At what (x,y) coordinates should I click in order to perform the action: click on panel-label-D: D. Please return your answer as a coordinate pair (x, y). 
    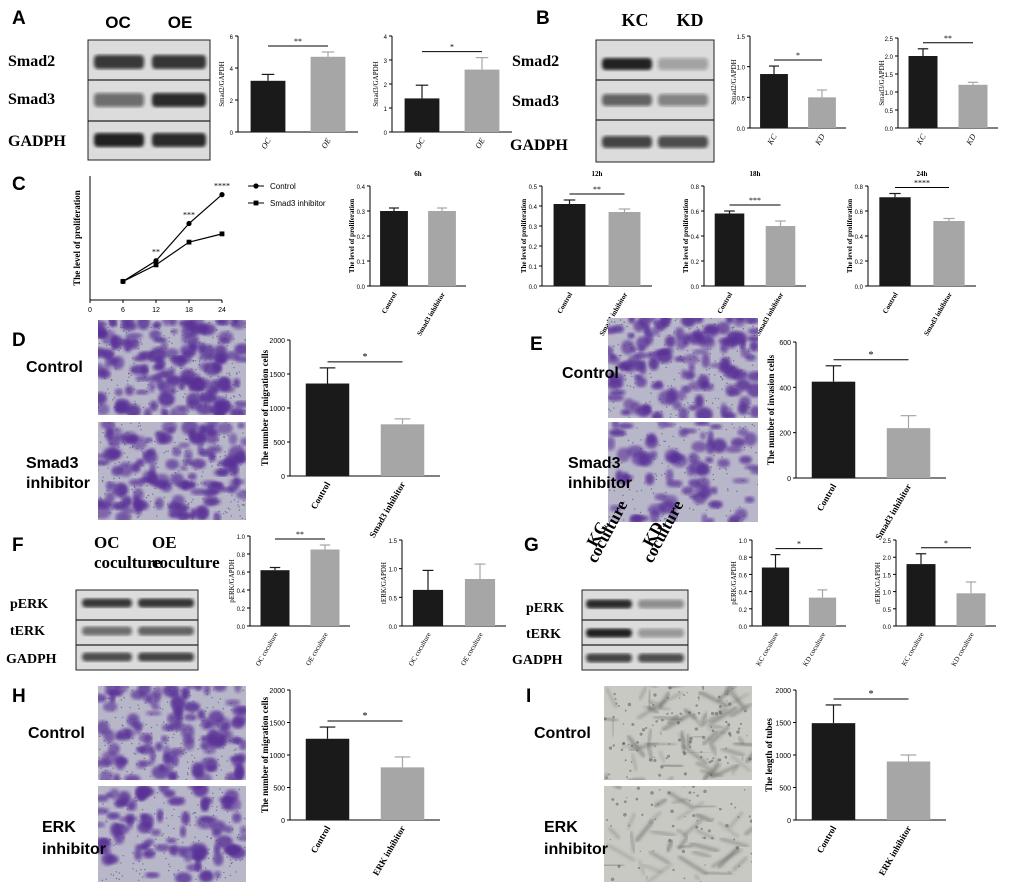
    Looking at the image, I should click on (19, 340).